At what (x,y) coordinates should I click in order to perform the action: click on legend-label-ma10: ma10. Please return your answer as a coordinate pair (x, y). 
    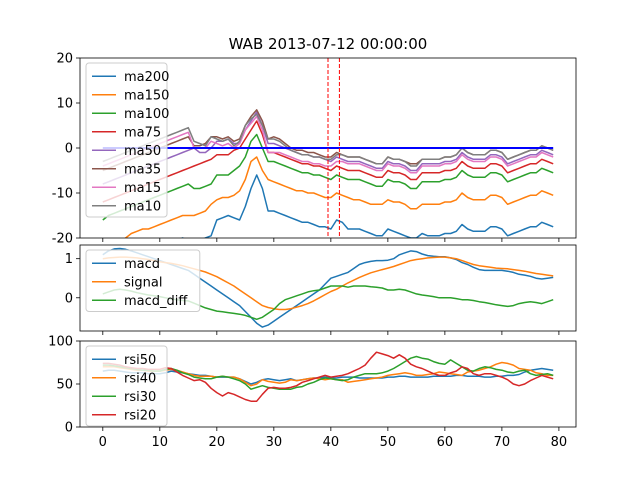
    Looking at the image, I should click on (142, 206).